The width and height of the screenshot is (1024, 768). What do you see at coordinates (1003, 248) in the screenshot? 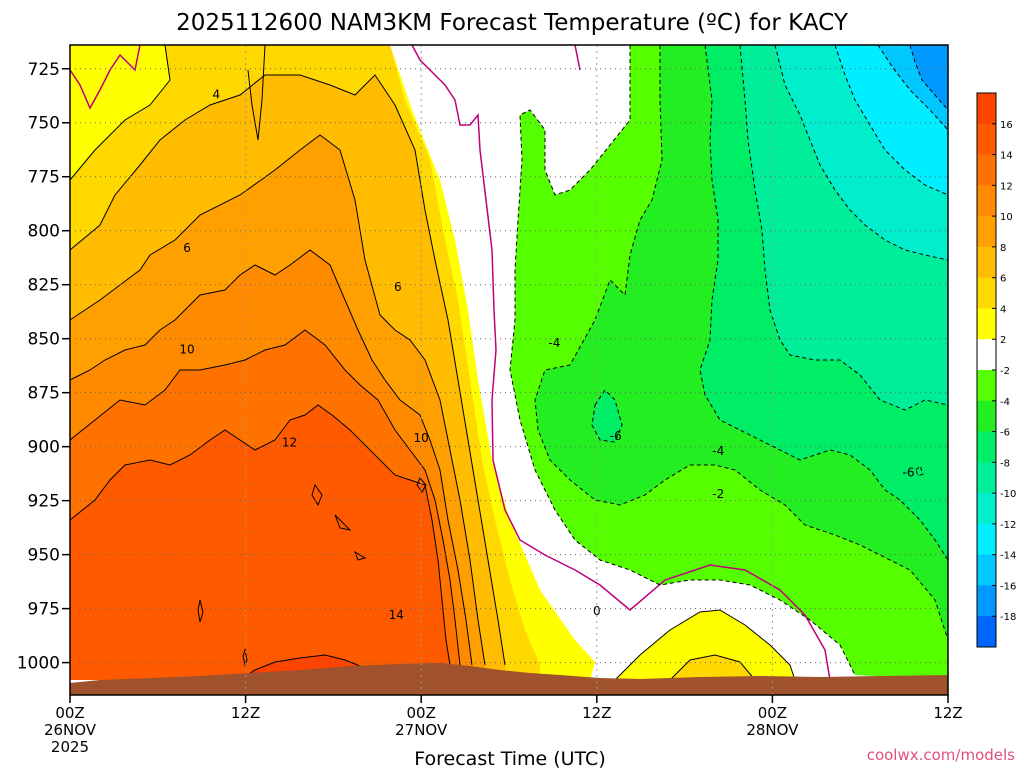
I see `colorbar-label: 8` at bounding box center [1003, 248].